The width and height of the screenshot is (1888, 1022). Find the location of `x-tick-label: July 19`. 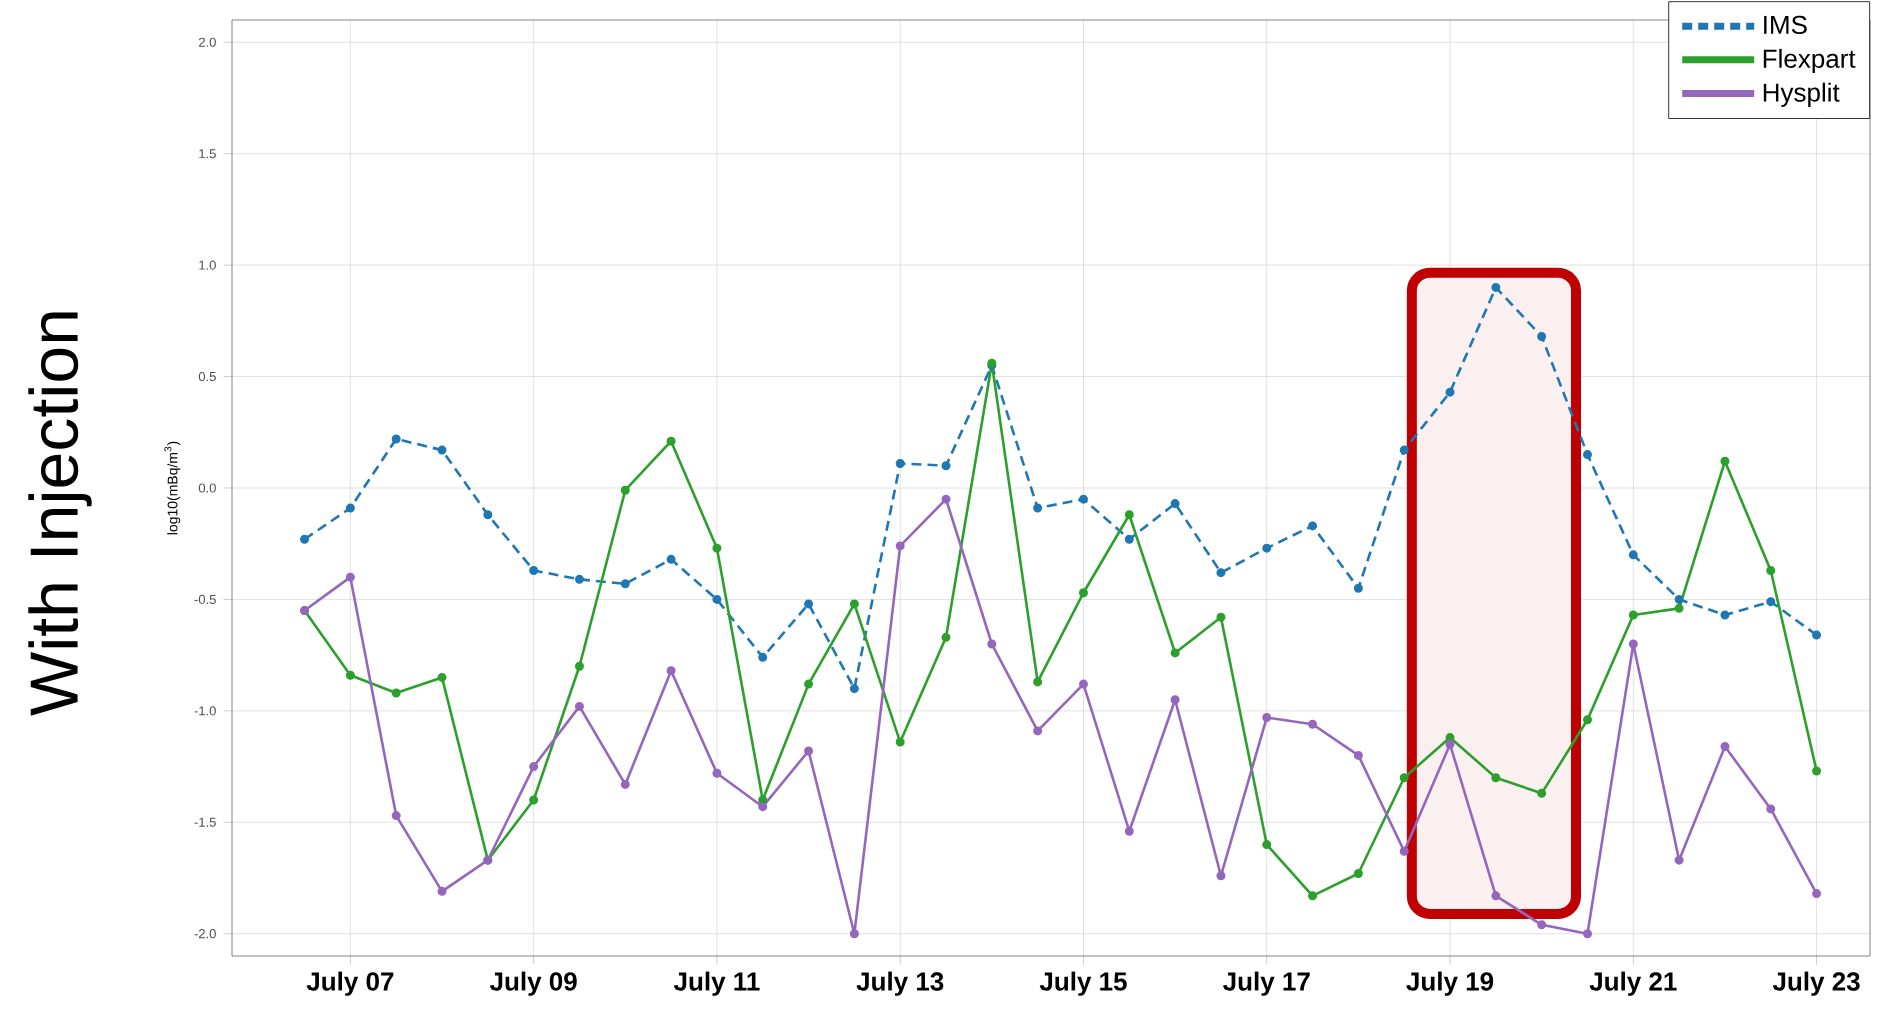

x-tick-label: July 19 is located at coordinates (1450, 983).